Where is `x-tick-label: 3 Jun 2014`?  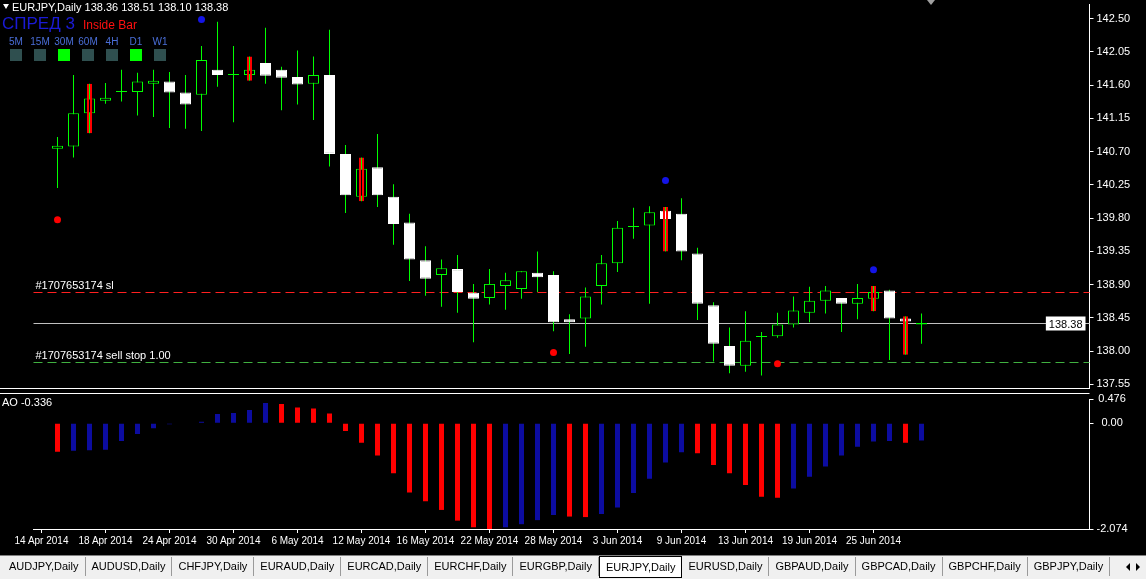
x-tick-label: 3 Jun 2014 is located at coordinates (617, 540).